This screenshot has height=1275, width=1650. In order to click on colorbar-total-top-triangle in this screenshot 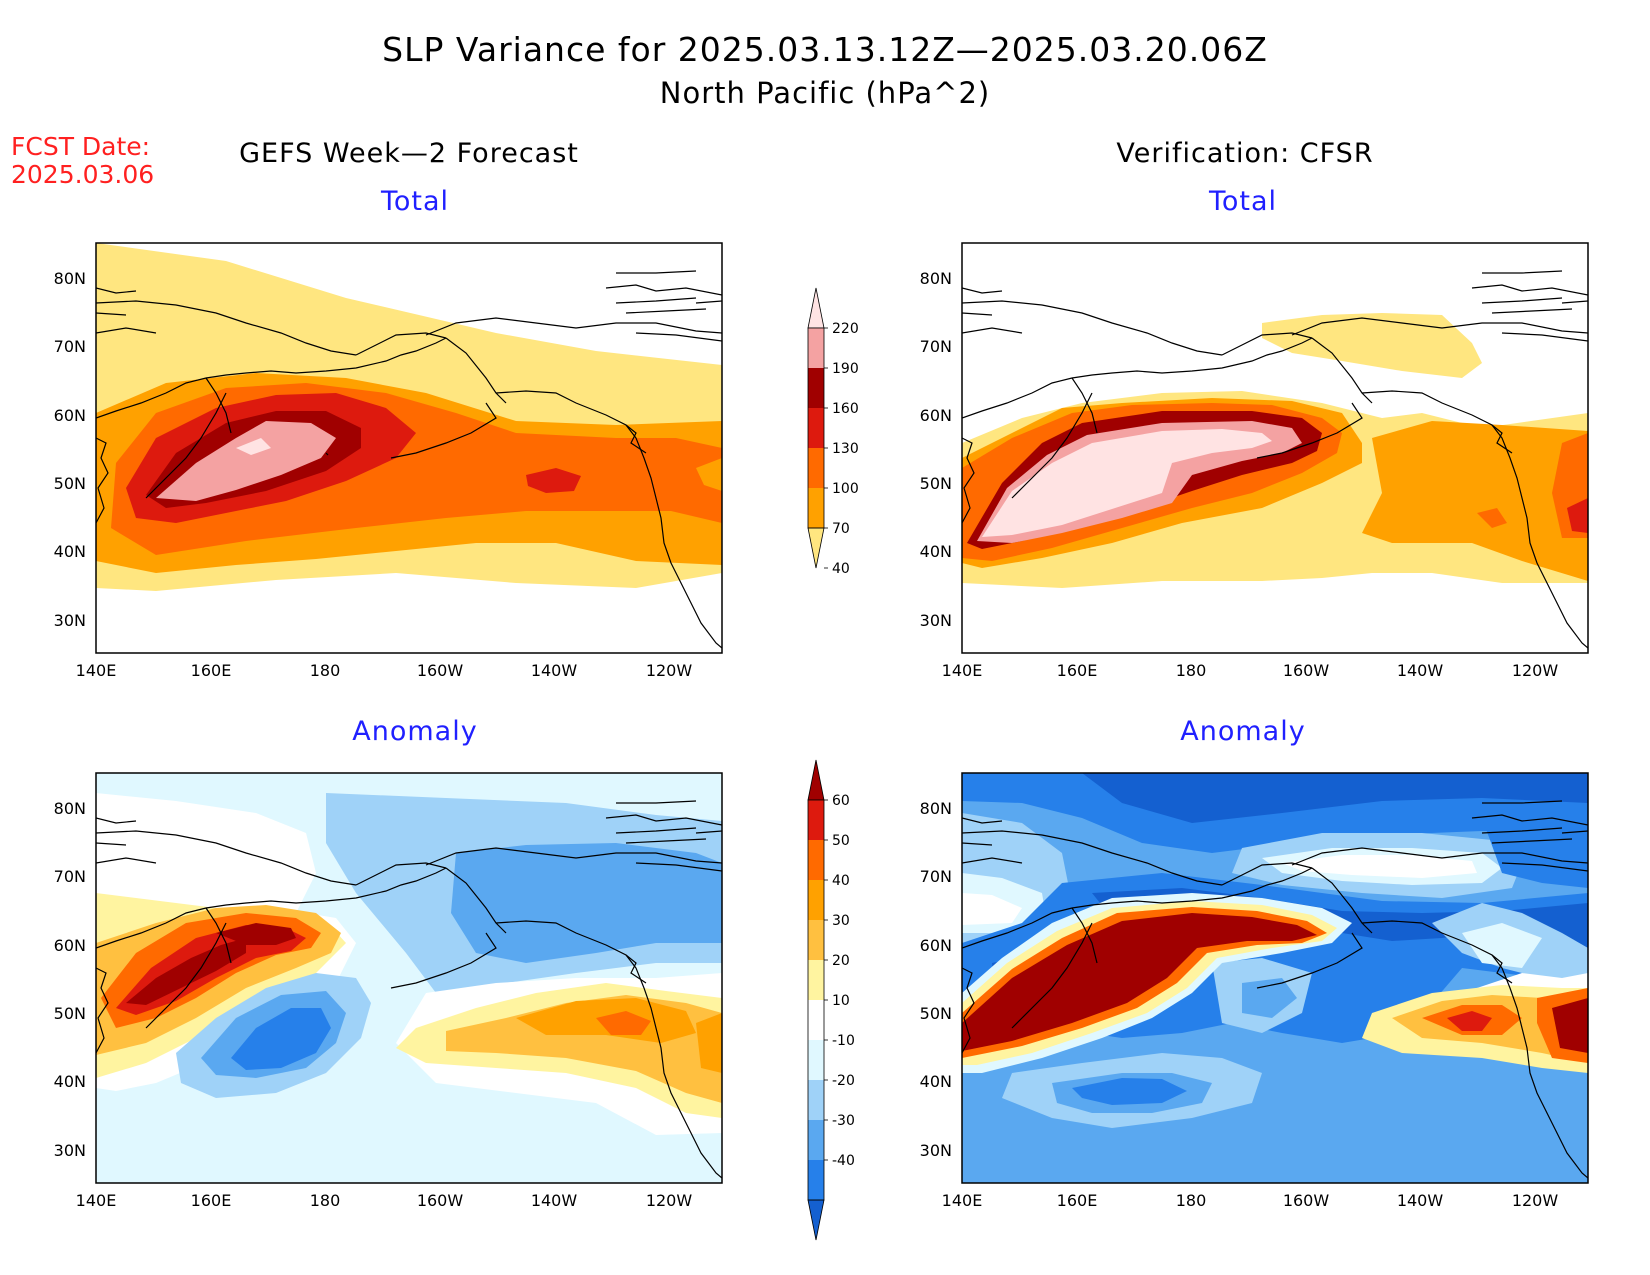, I will do `click(816, 308)`.